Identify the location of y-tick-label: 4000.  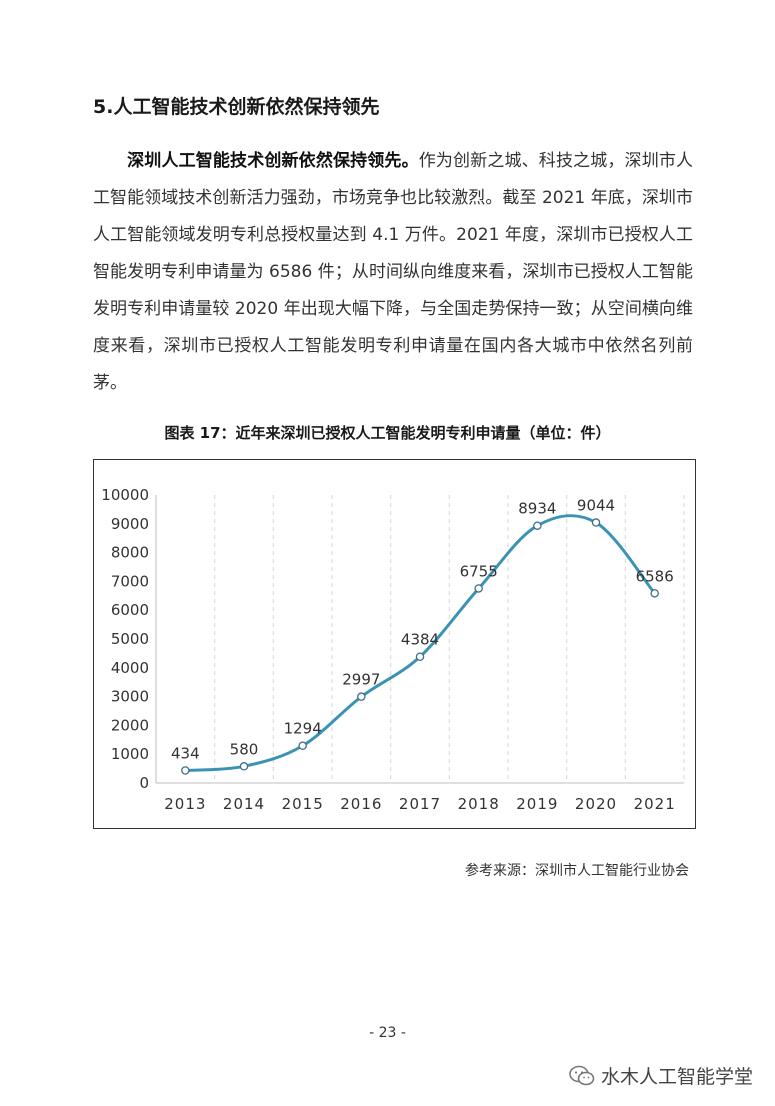
(130, 668).